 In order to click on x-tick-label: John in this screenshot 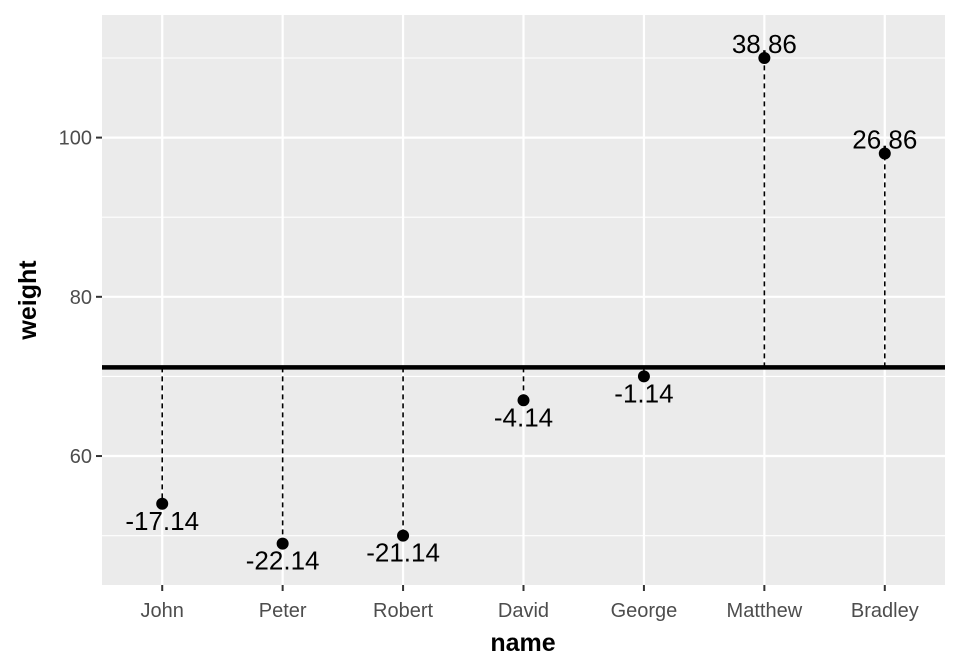, I will do `click(162, 611)`.